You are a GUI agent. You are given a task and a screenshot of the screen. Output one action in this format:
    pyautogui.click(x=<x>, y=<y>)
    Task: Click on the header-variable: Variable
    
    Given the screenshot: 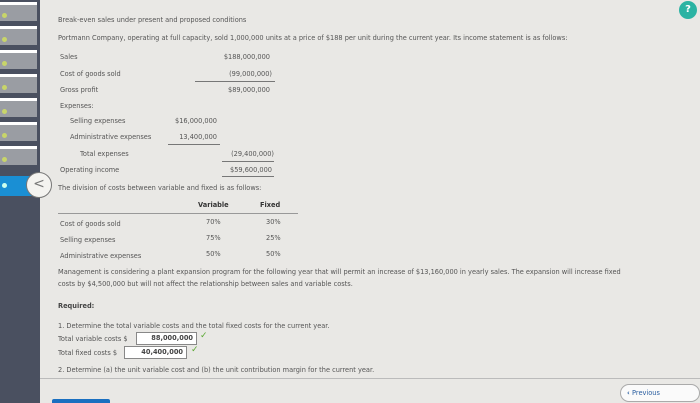 What is the action you would take?
    pyautogui.click(x=213, y=205)
    